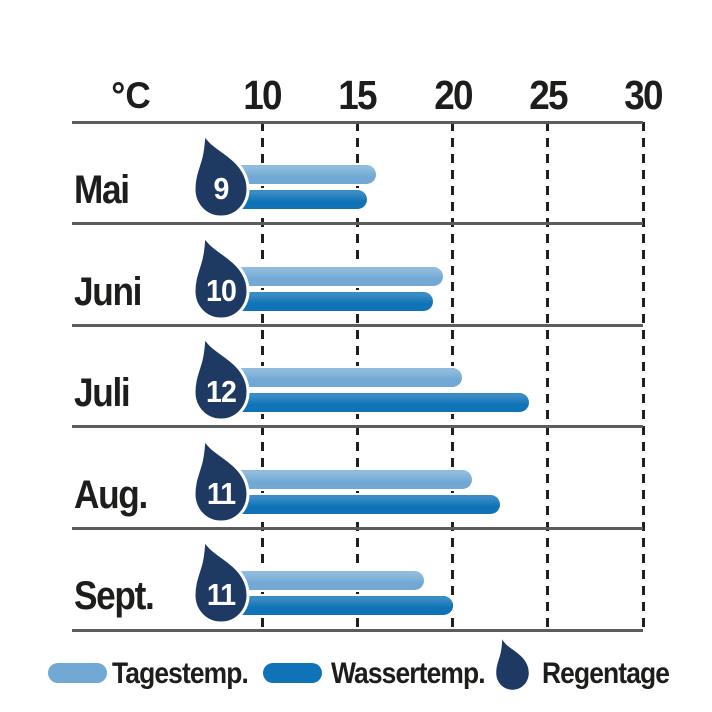 The height and width of the screenshot is (712, 712). I want to click on axis-tick-label: 10, so click(262, 95).